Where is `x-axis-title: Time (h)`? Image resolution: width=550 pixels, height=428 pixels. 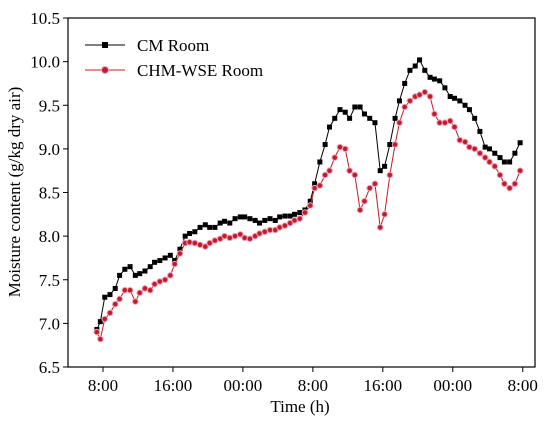
x-axis-title: Time (h) is located at coordinates (299, 406).